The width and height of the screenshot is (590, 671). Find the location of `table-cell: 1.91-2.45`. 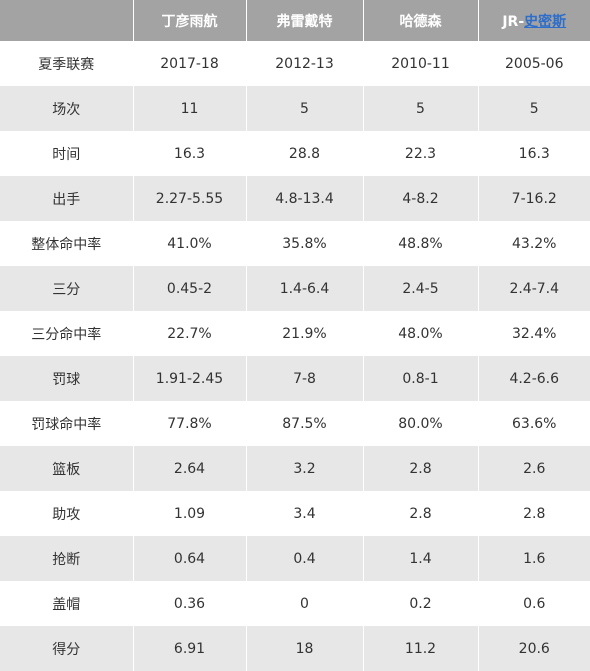

table-cell: 1.91-2.45 is located at coordinates (190, 378).